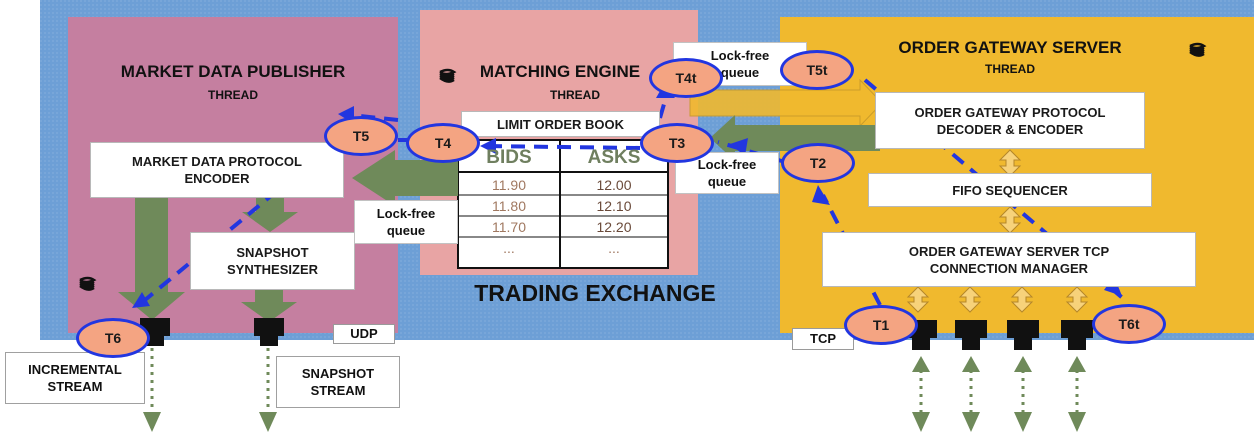 The image size is (1254, 439). What do you see at coordinates (405, 178) in the screenshot?
I see `me-to-mdp-arrow` at bounding box center [405, 178].